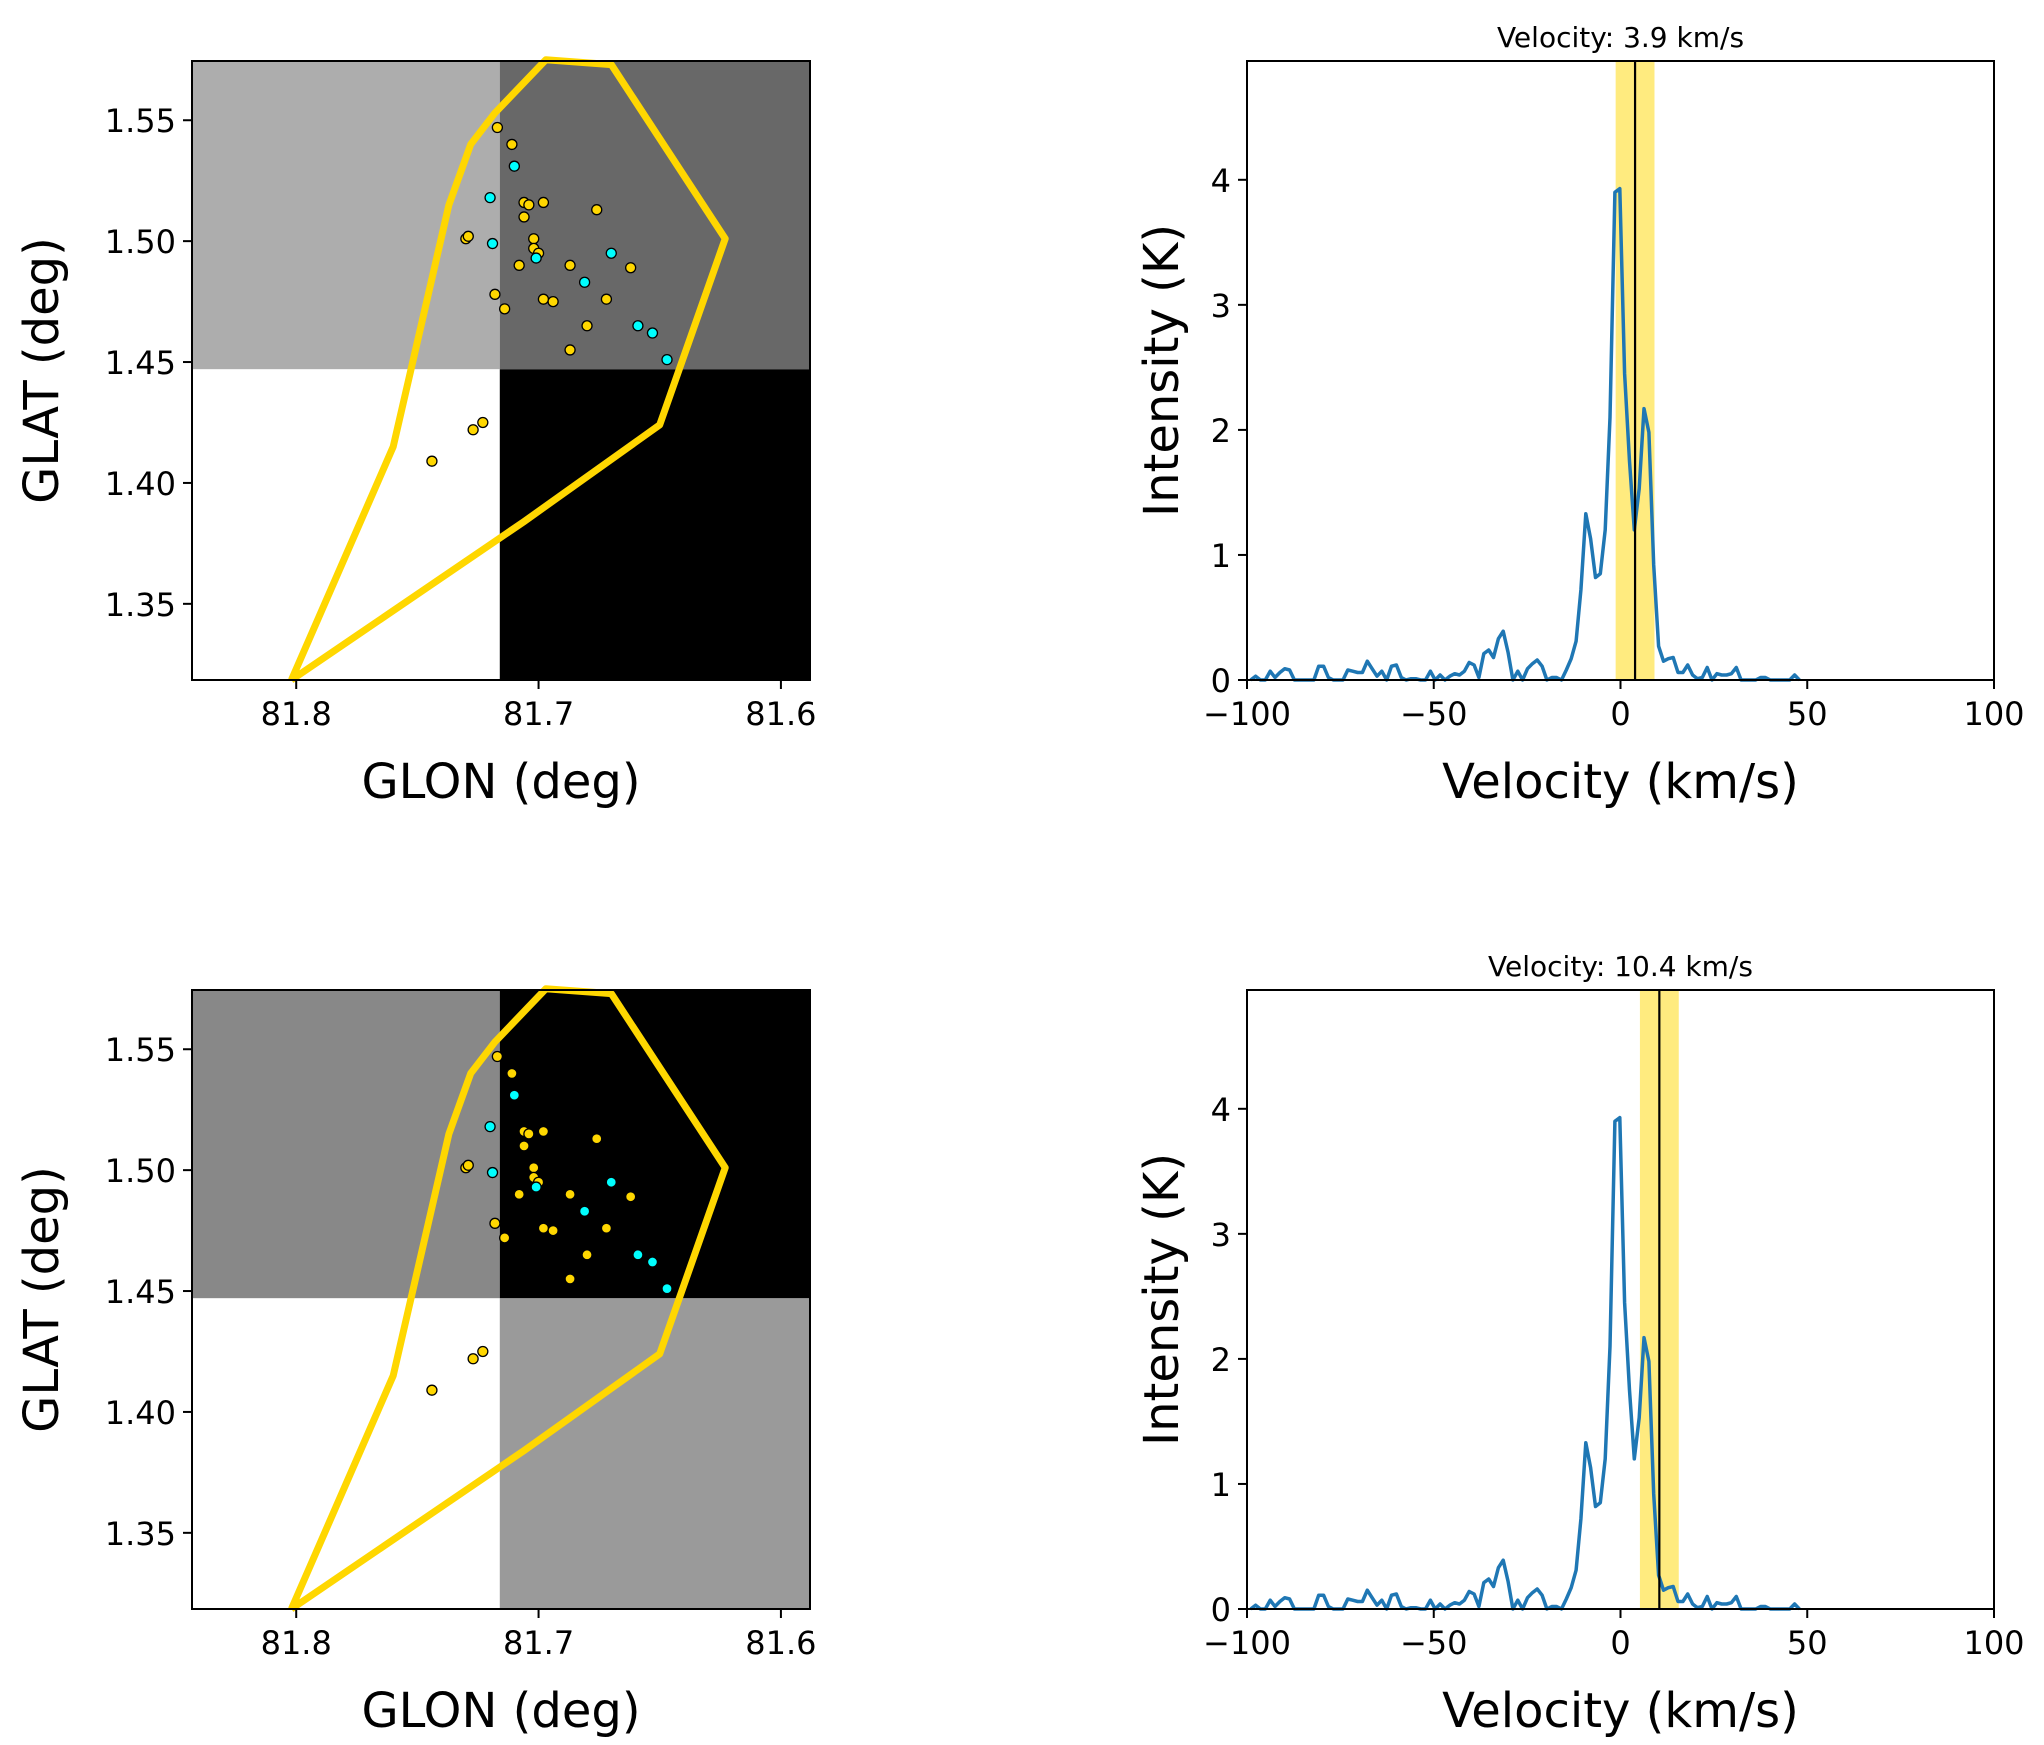  Describe the element at coordinates (539, 706) in the screenshot. I see `x-axis-ticks: 81.8 81.7 81.6` at that location.